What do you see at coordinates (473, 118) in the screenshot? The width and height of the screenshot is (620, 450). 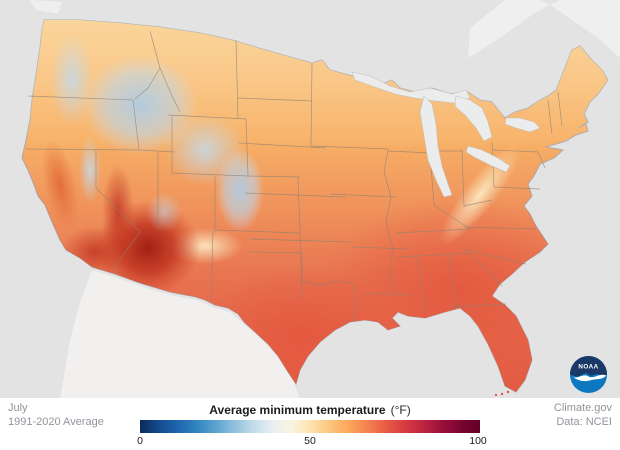 I see `lake-huron` at bounding box center [473, 118].